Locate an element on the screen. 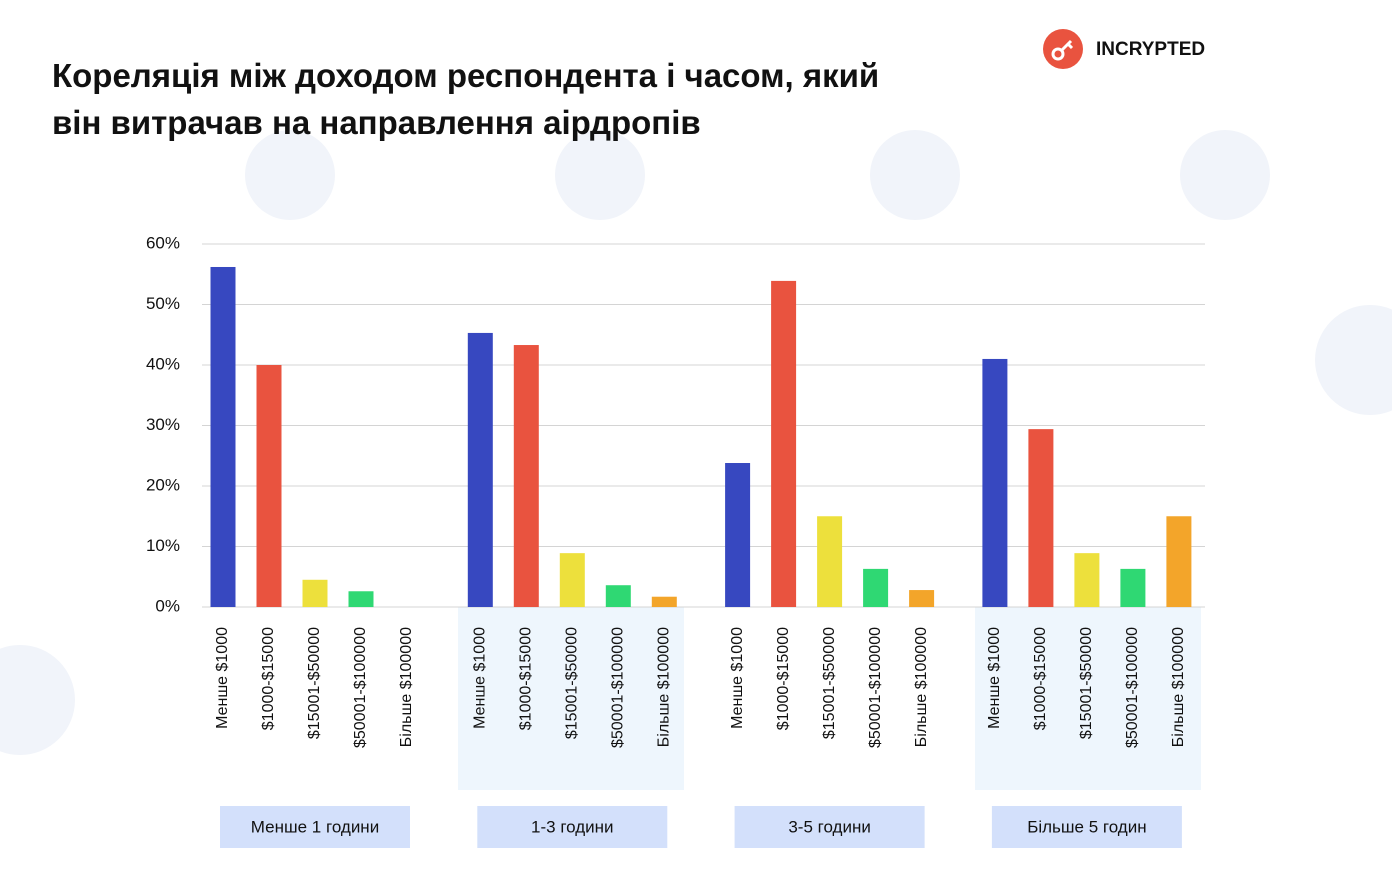 The image size is (1392, 889). y-tick-label: 0% is located at coordinates (167, 605).